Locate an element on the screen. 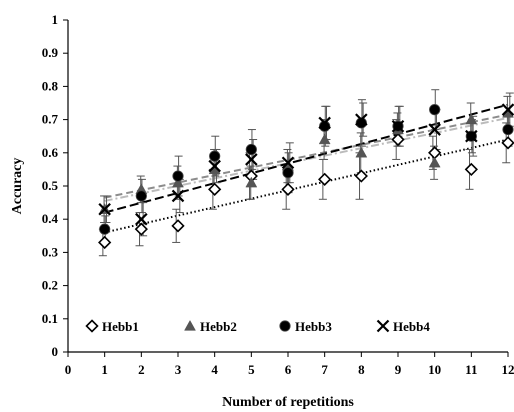  x-tick-label: 1 is located at coordinates (104, 369).